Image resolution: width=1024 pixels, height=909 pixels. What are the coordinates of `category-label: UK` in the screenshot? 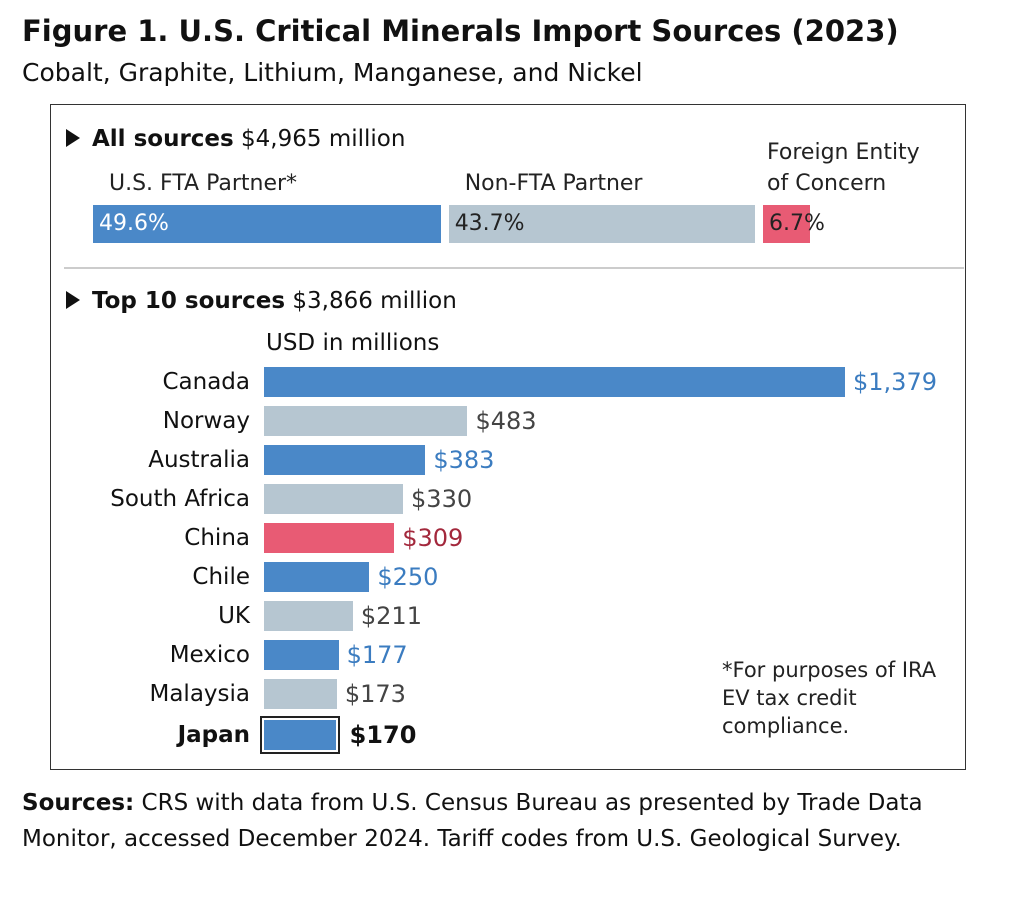 It's located at (234, 616).